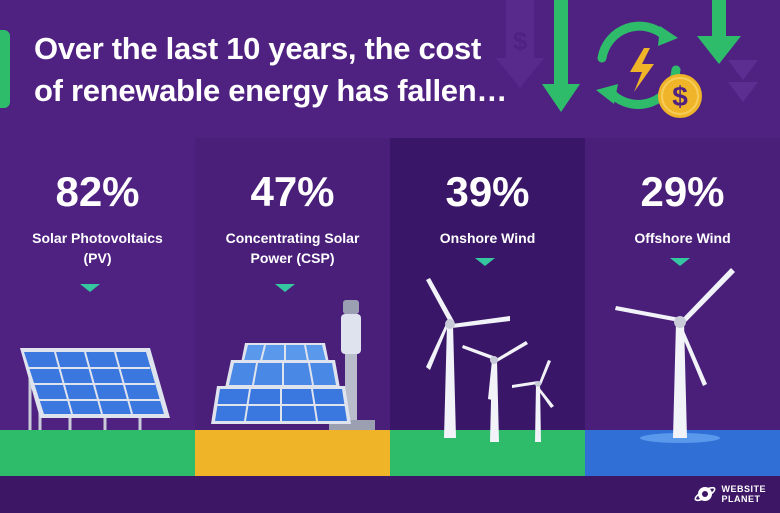  I want to click on csp-illustration, so click(292, 380).